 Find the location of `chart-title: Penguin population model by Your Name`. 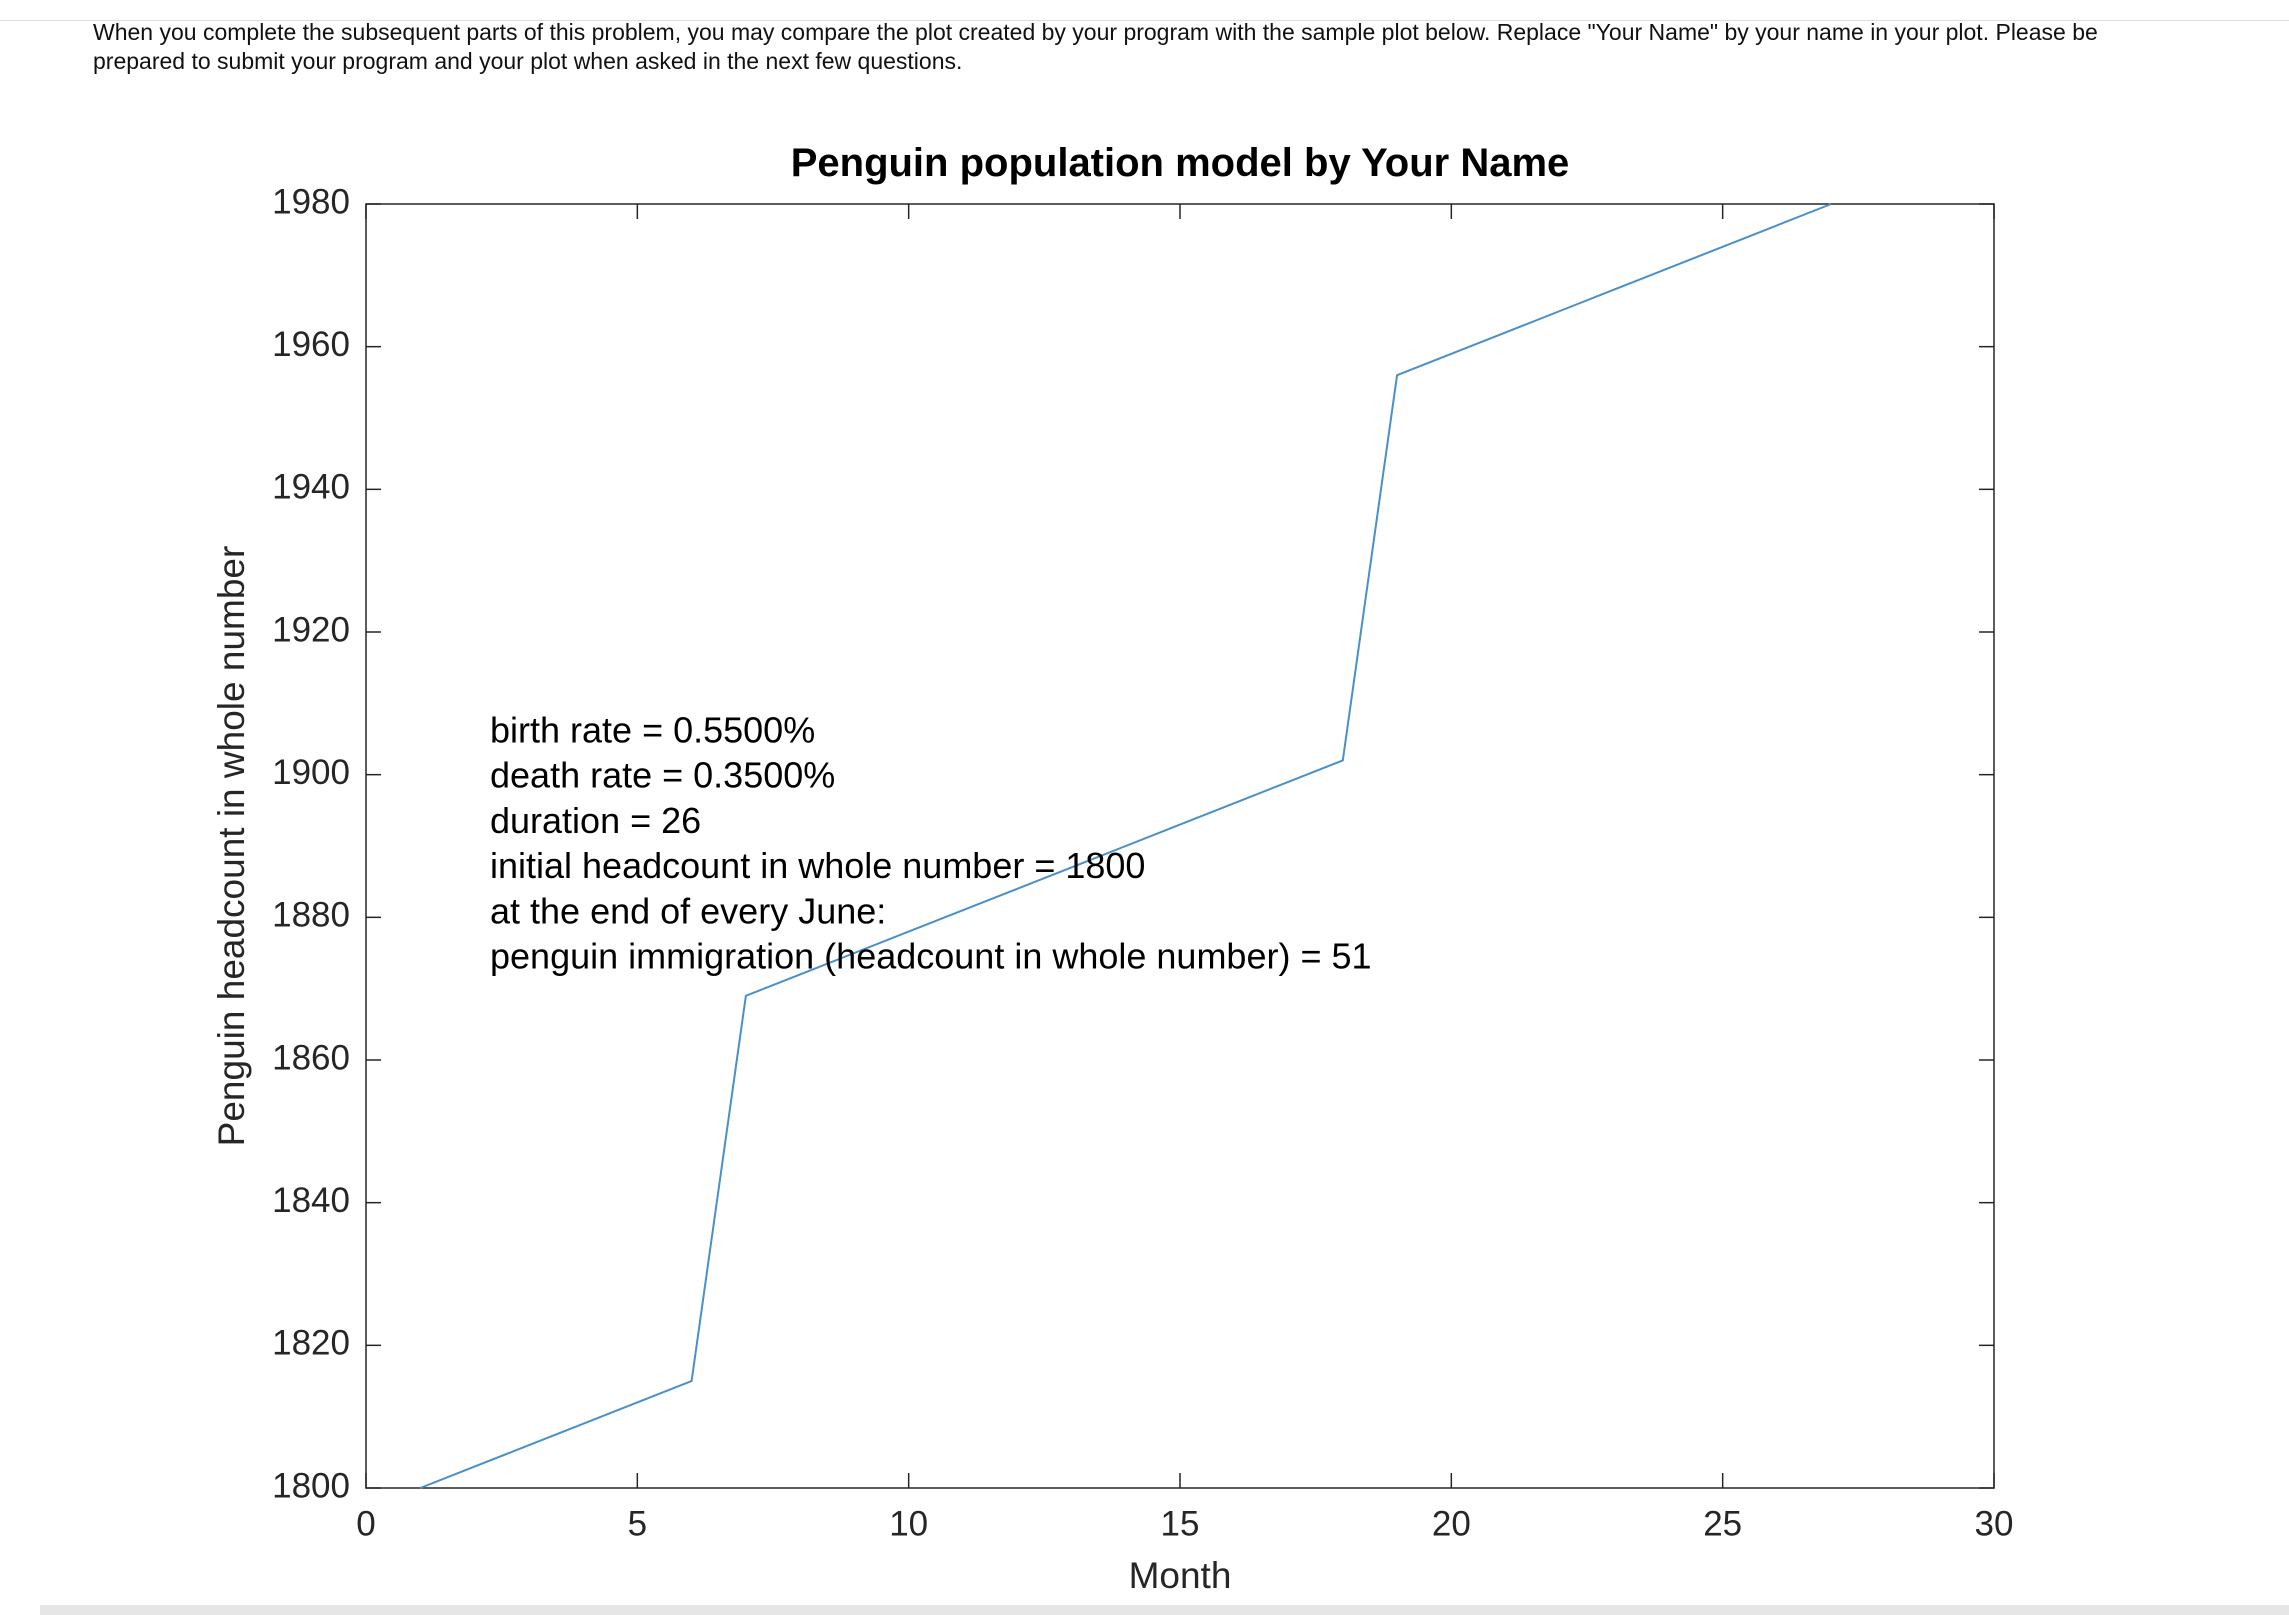

chart-title: Penguin population model by Your Name is located at coordinates (1180, 163).